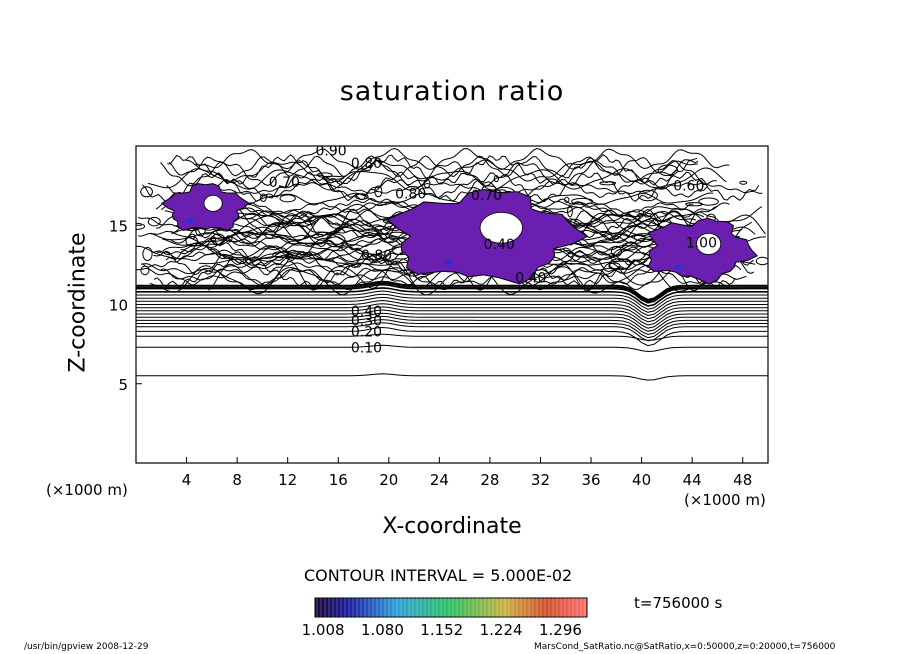  I want to click on contour-interval-label: CONTOUR INTERVAL = 5.000E-02, so click(438, 575).